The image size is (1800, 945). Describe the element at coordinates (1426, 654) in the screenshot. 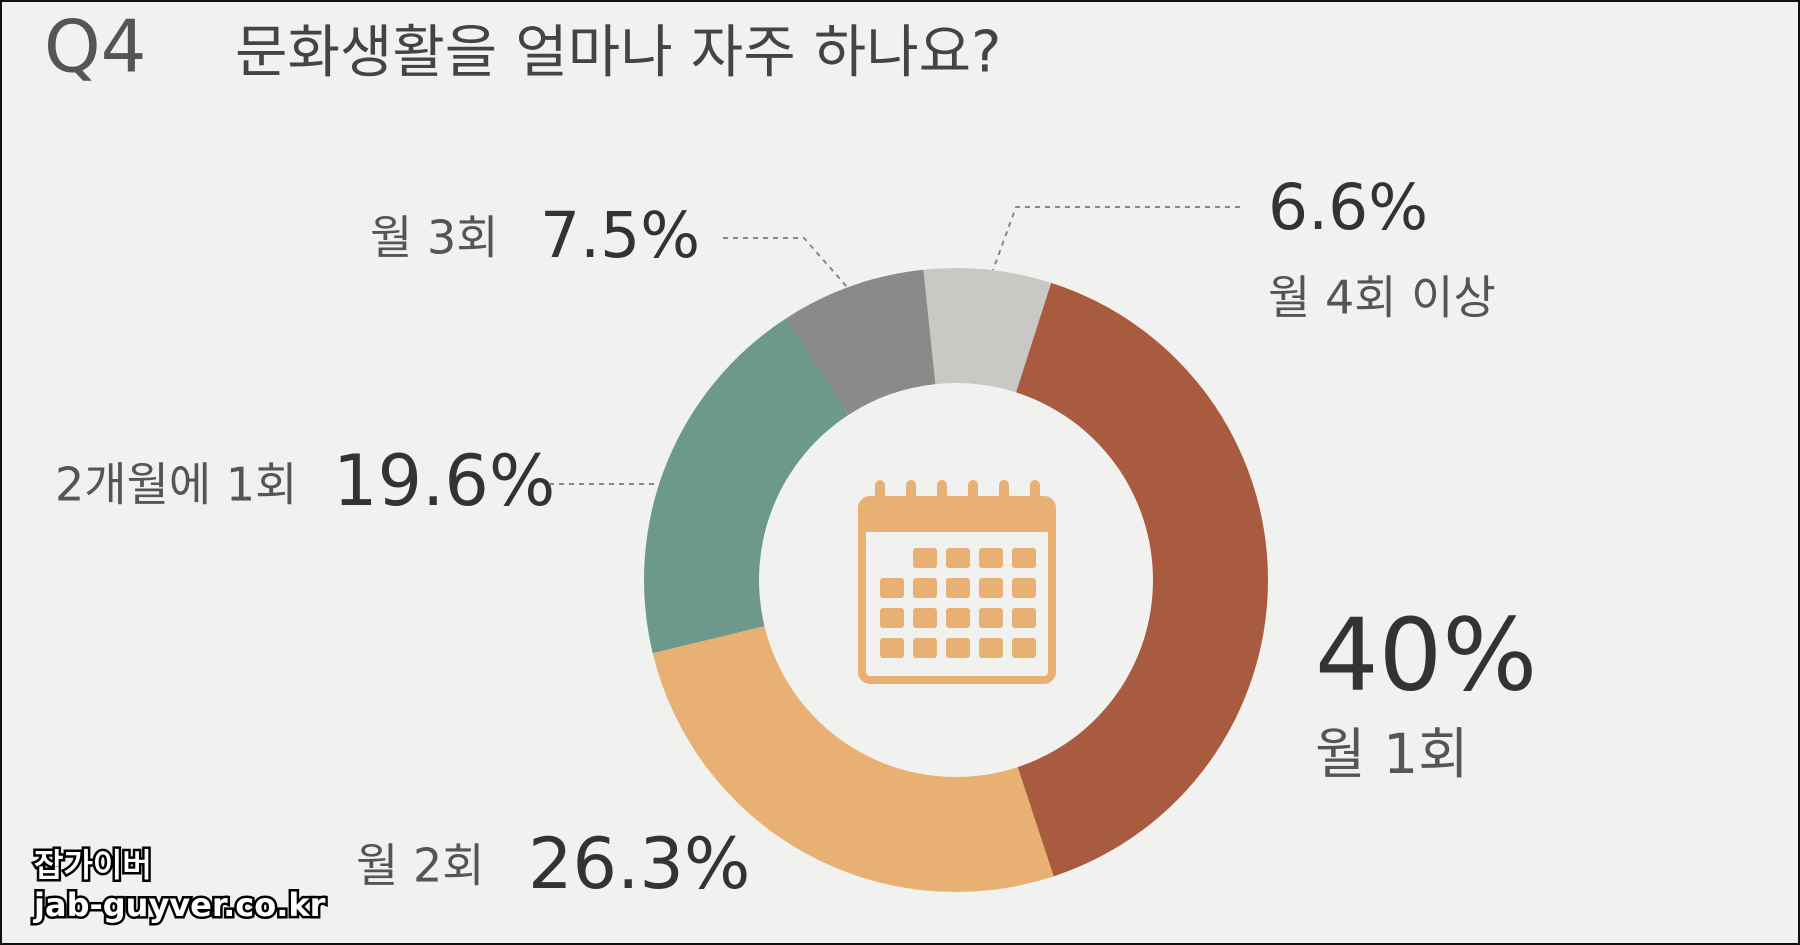

I see `value-label: 40%` at that location.